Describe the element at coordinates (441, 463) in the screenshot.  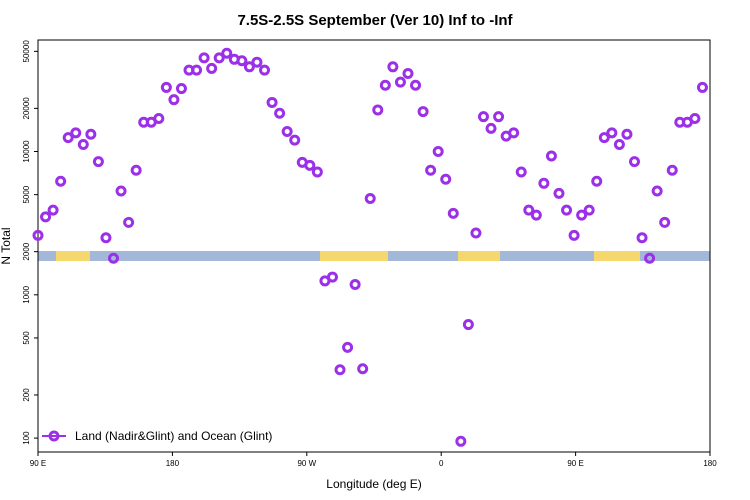
I see `x-tick-label: 0` at that location.